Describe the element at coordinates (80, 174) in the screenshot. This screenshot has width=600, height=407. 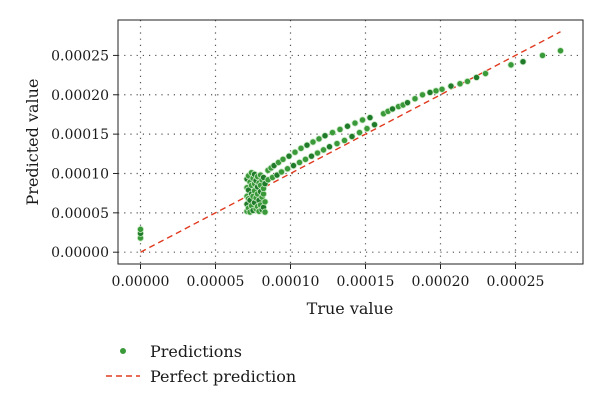
I see `y-tick-label: 0.00010` at that location.